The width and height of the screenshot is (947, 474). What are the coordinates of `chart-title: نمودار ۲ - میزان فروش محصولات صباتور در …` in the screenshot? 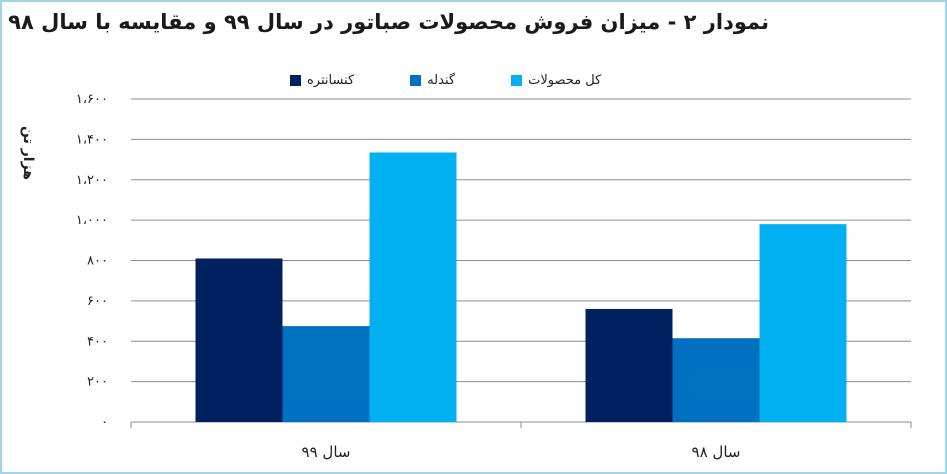 It's located at (388, 22).